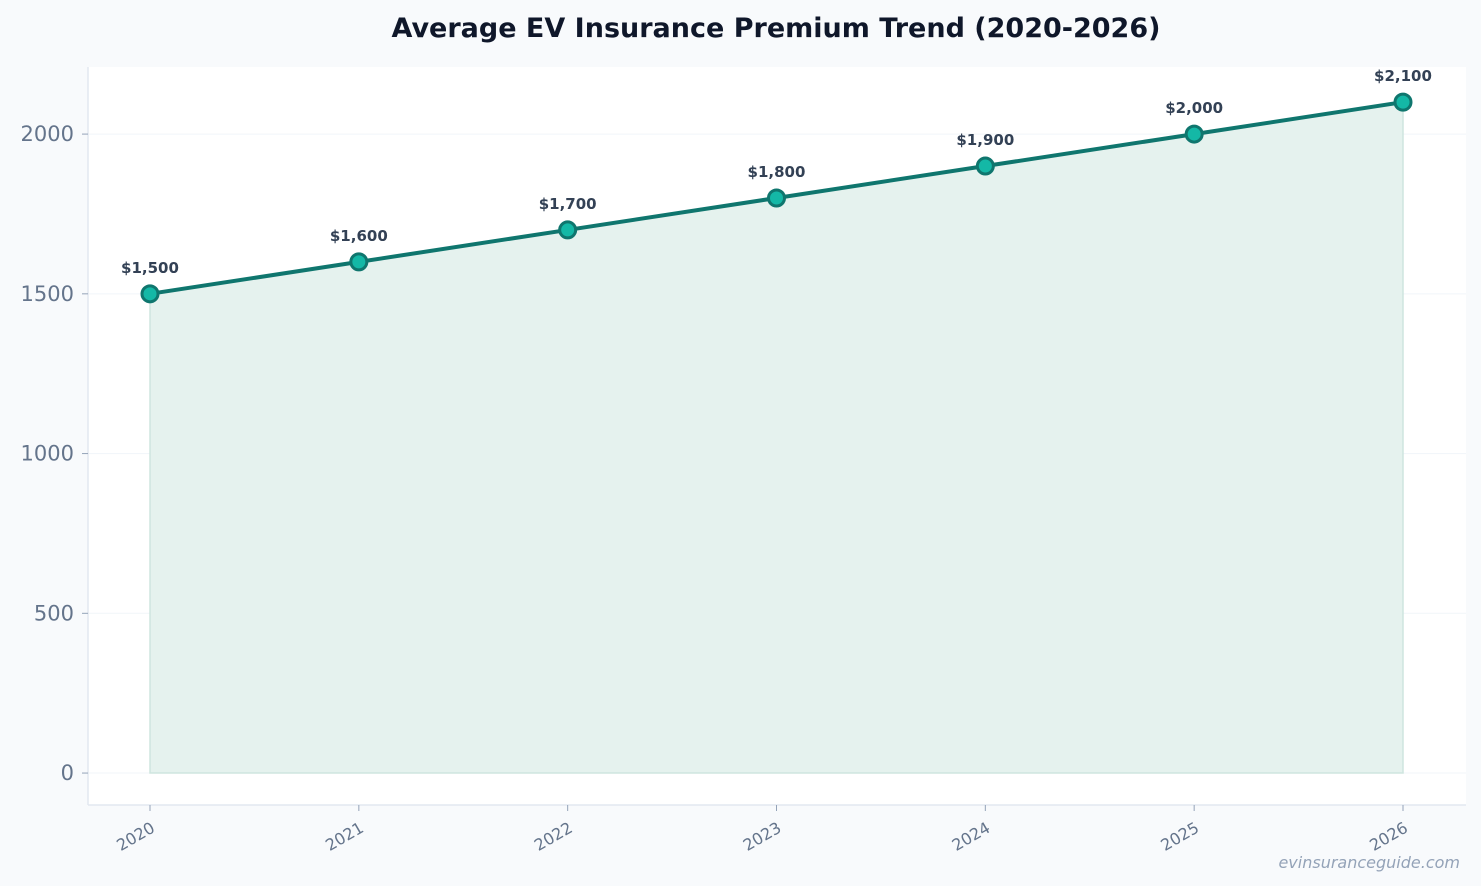  I want to click on x-tick-label: 2022, so click(553, 836).